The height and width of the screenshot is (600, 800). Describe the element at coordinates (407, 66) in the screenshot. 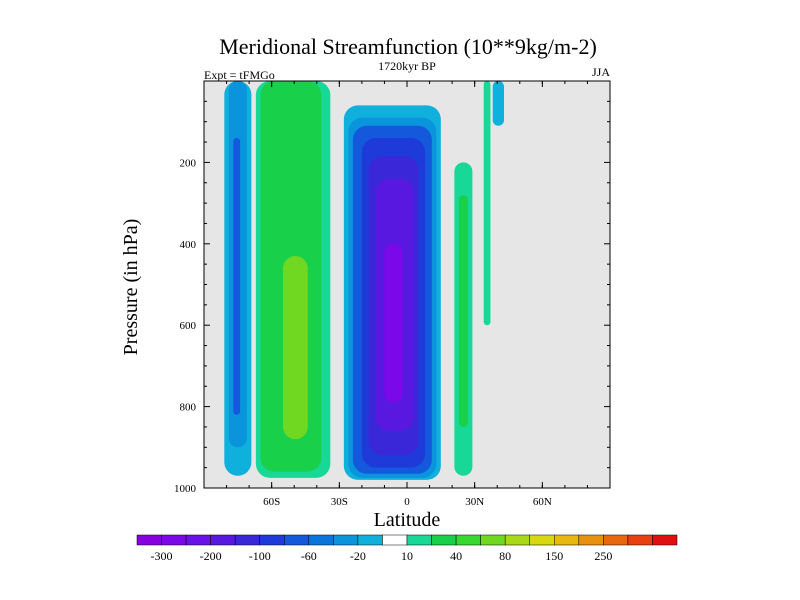

I see `period-label: 1720kyr BP` at that location.